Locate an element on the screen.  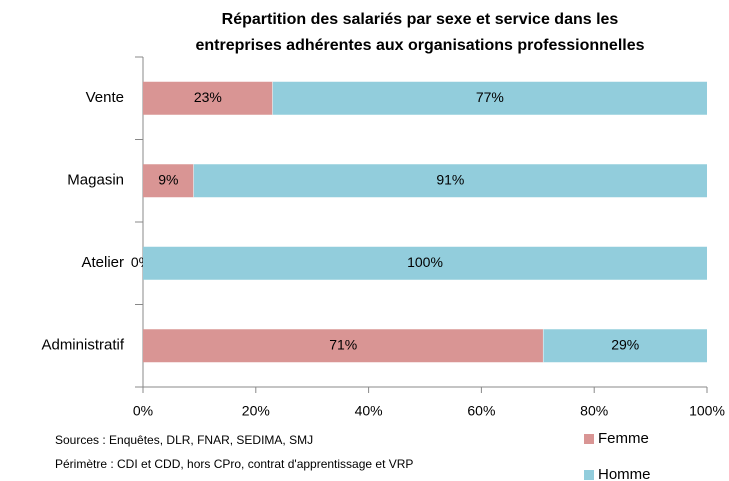
y-tick-label: Magasin is located at coordinates (95, 180).